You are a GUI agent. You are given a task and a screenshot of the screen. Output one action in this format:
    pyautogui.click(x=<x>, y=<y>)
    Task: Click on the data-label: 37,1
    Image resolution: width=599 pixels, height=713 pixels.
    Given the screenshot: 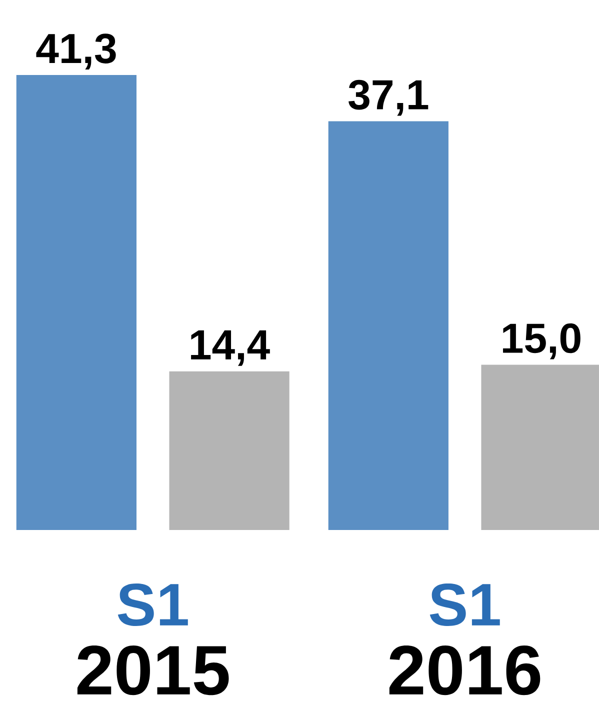 What is the action you would take?
    pyautogui.click(x=388, y=98)
    